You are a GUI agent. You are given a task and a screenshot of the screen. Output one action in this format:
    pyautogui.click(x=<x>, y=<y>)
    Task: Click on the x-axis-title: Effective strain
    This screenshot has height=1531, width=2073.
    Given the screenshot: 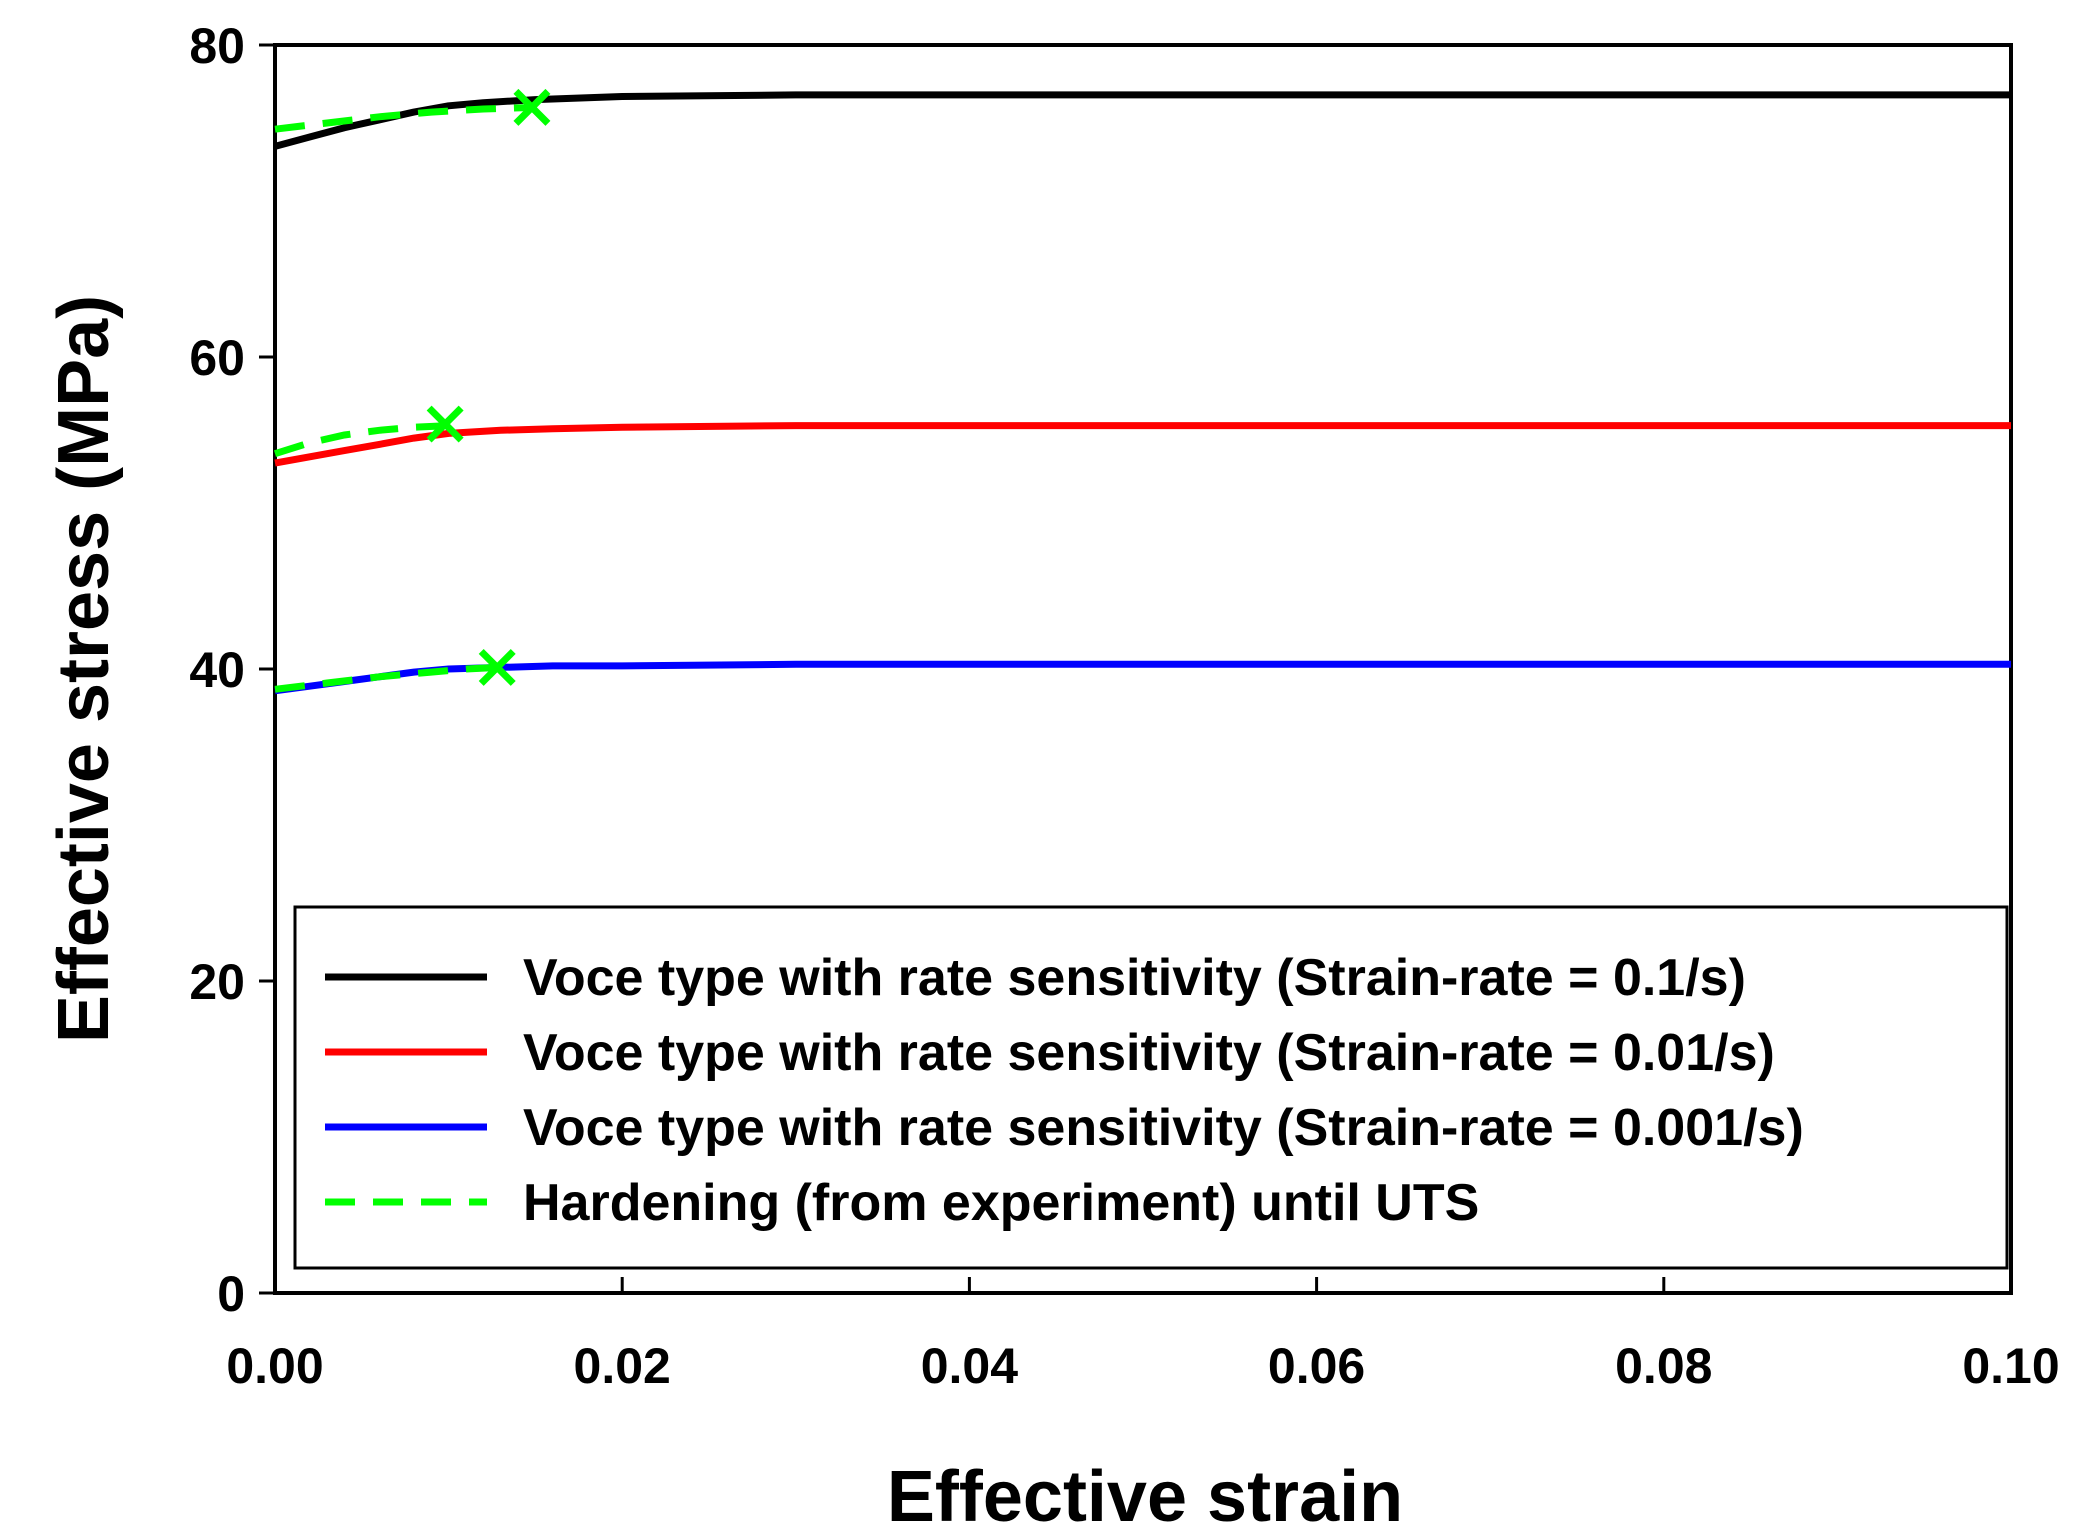 What is the action you would take?
    pyautogui.click(x=1145, y=1494)
    